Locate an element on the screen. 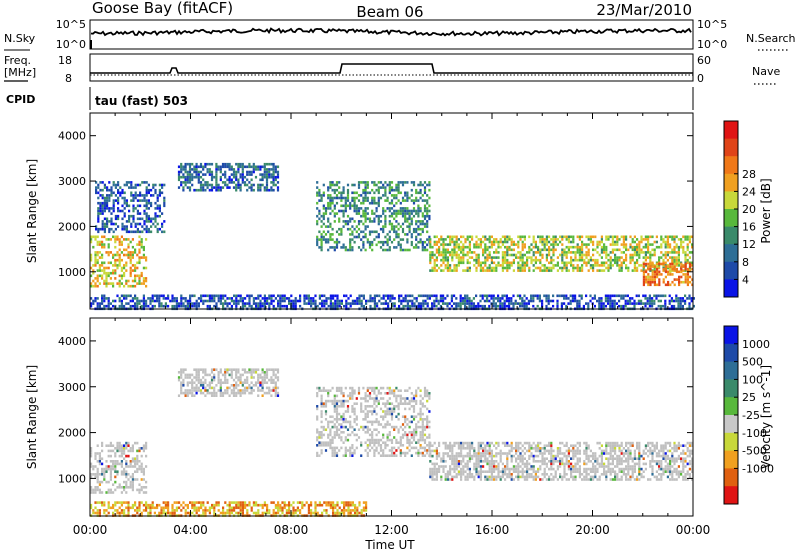  colorbar-tick-label: 8 is located at coordinates (745, 262).